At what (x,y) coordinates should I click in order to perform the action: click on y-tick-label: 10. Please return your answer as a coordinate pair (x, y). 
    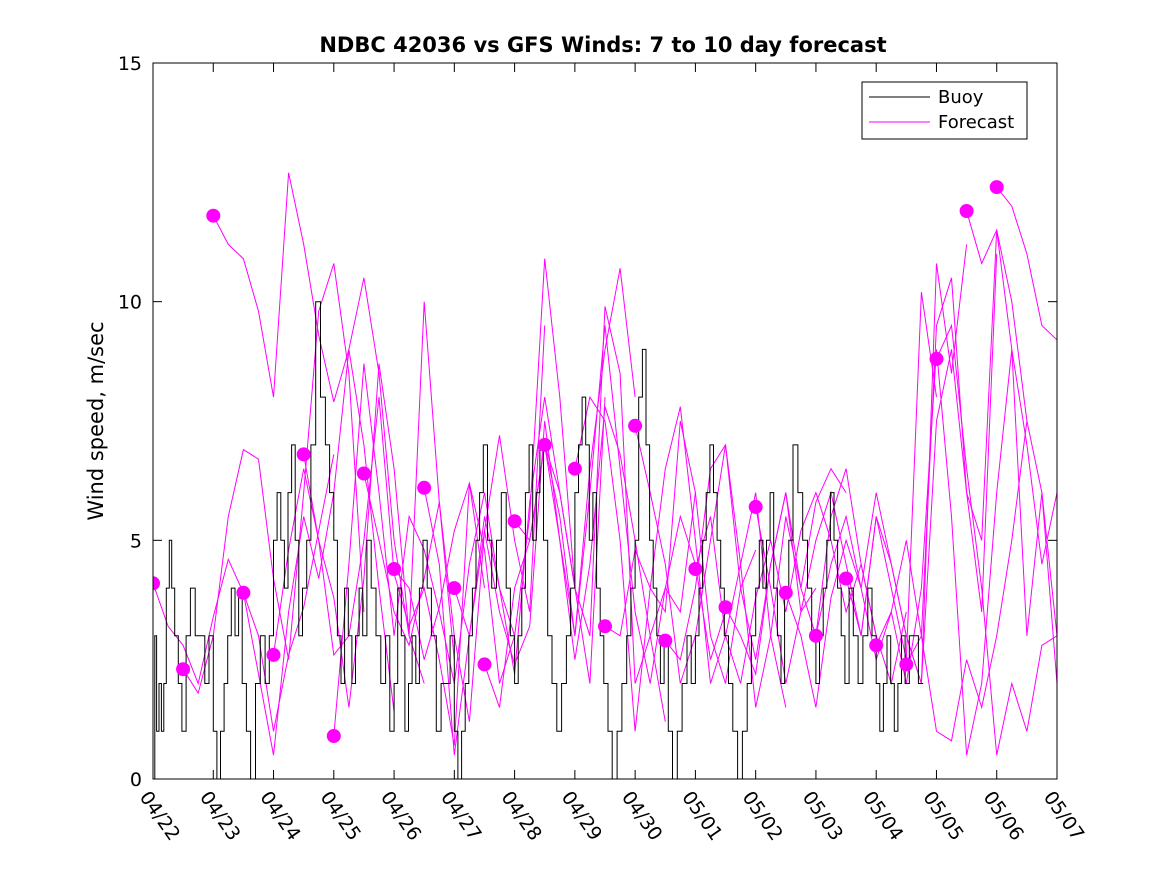
    Looking at the image, I should click on (130, 303).